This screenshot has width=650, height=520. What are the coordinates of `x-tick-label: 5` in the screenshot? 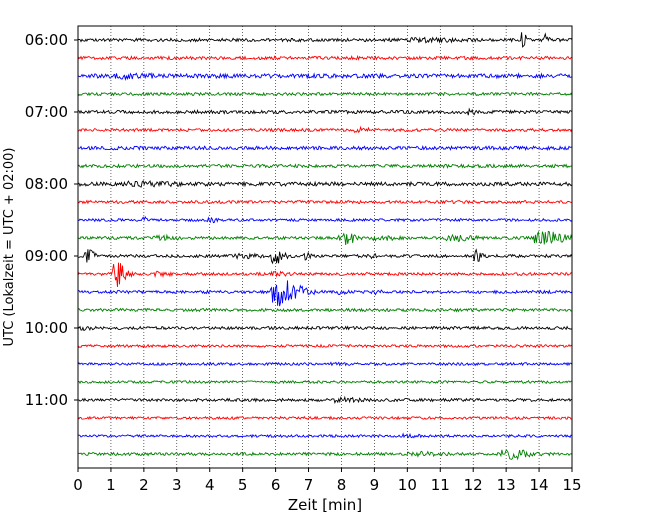 It's located at (243, 485).